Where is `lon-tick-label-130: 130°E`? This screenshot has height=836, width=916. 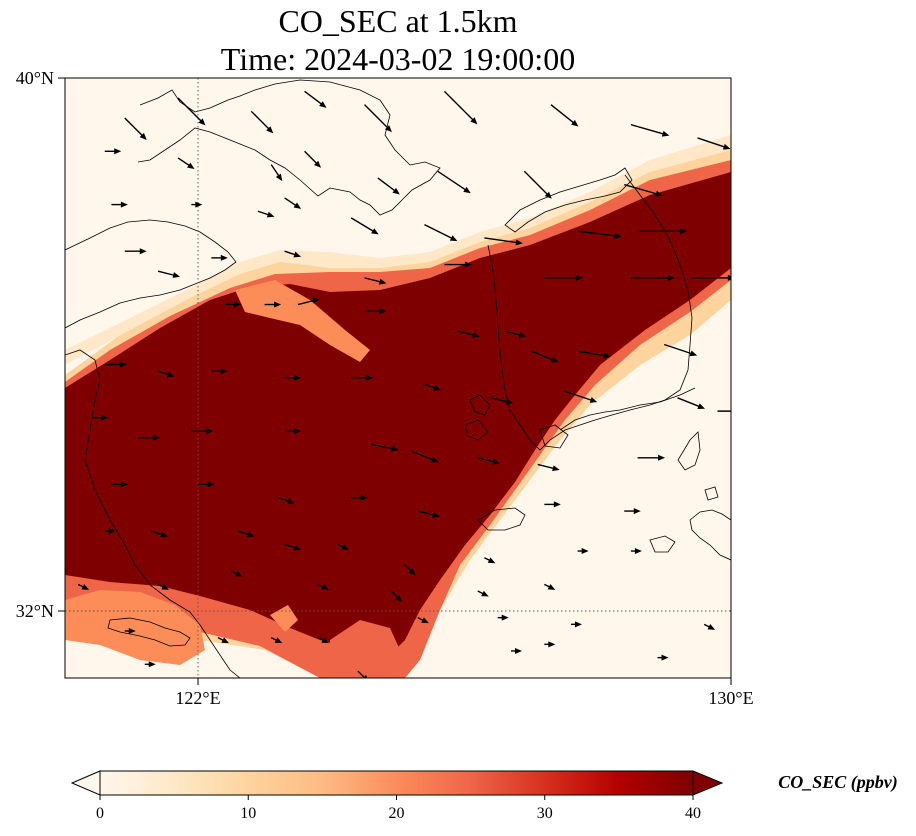
lon-tick-label-130: 130°E is located at coordinates (730, 698).